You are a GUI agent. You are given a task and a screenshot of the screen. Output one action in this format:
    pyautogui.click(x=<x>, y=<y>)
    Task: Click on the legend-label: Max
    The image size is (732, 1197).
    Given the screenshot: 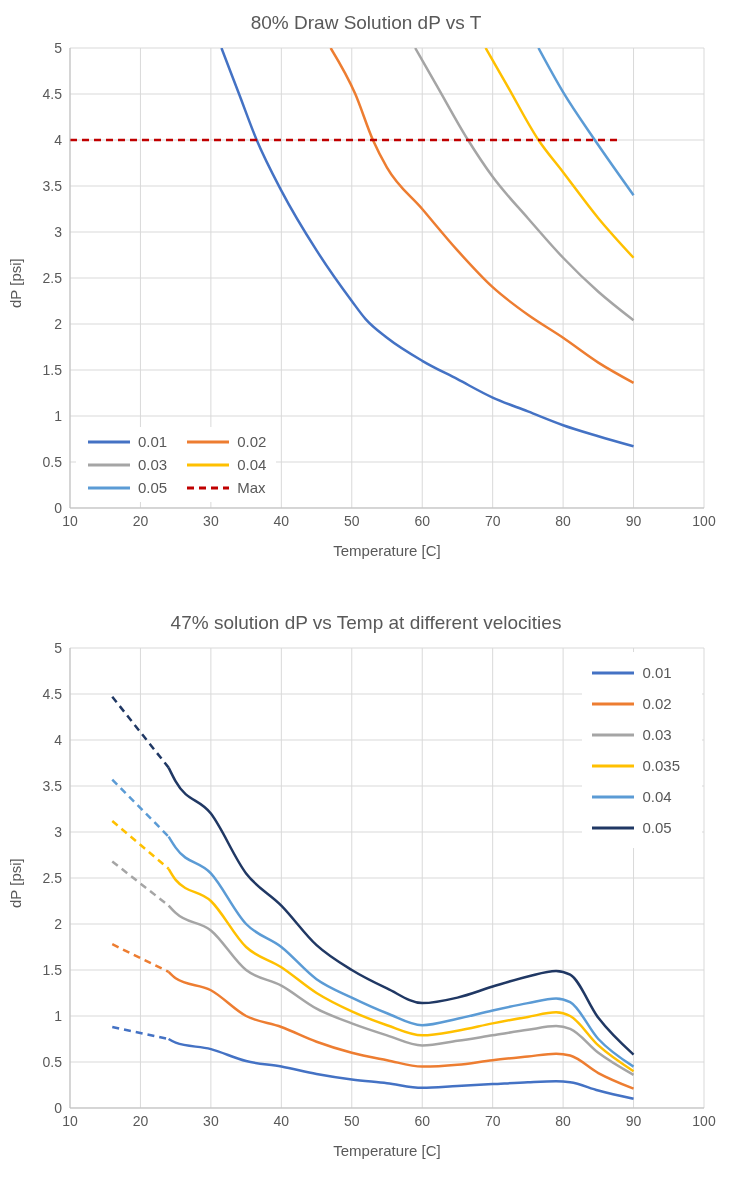 What is the action you would take?
    pyautogui.click(x=251, y=487)
    